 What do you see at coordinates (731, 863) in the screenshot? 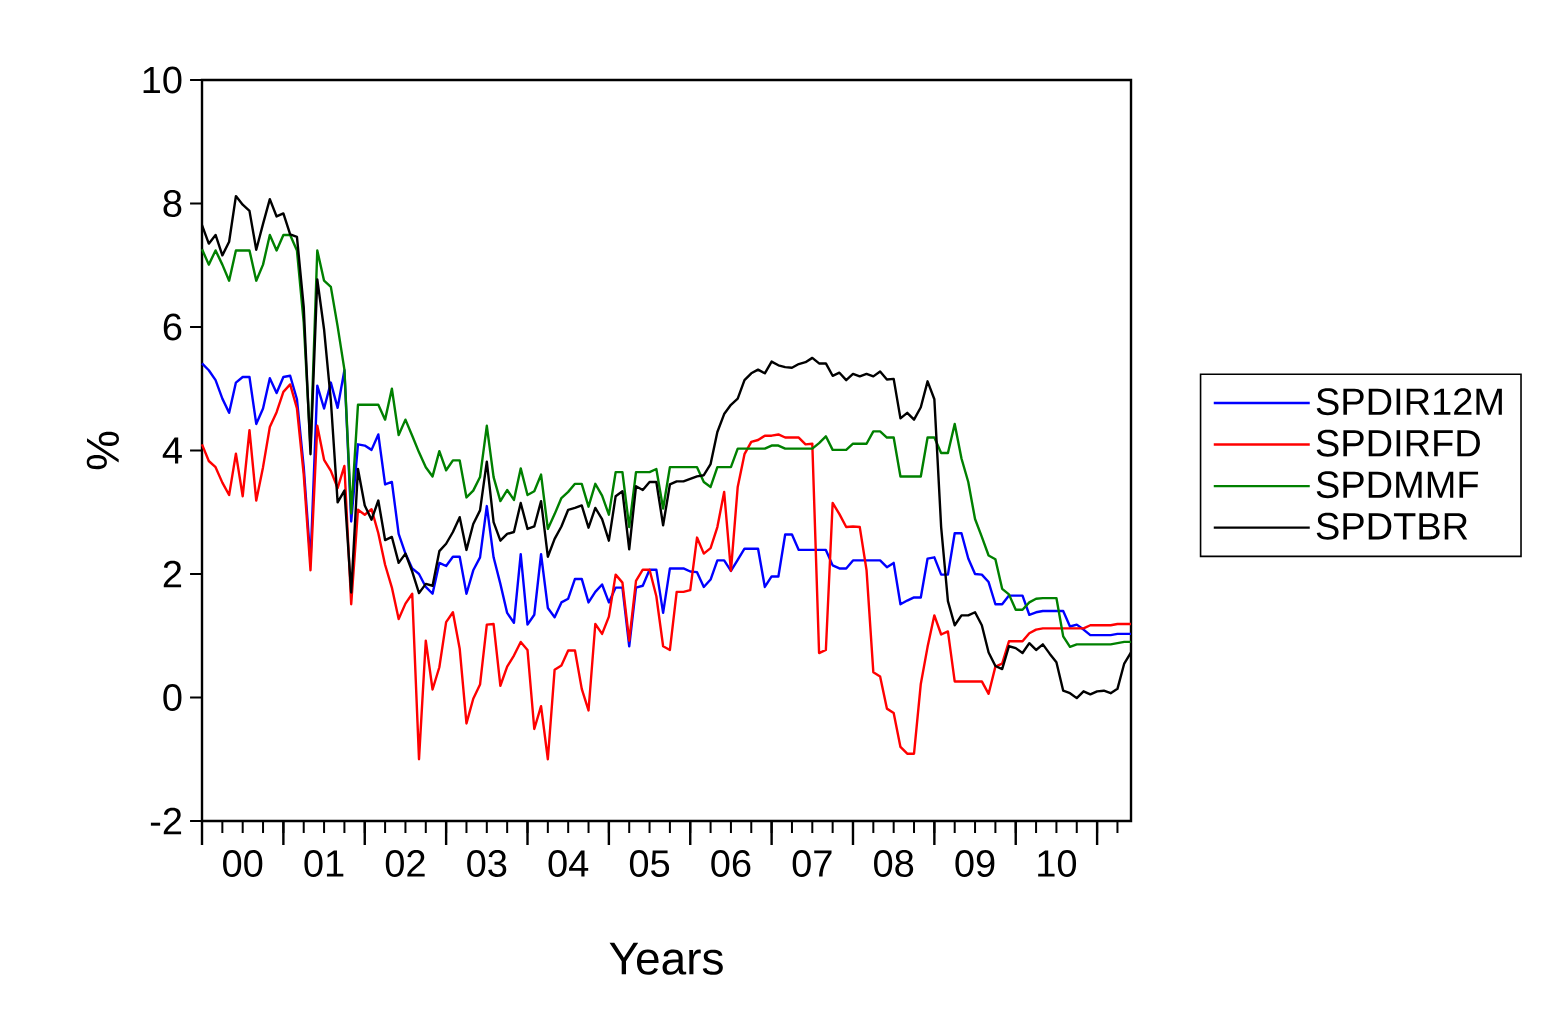
I see `x-tick-label: 06` at bounding box center [731, 863].